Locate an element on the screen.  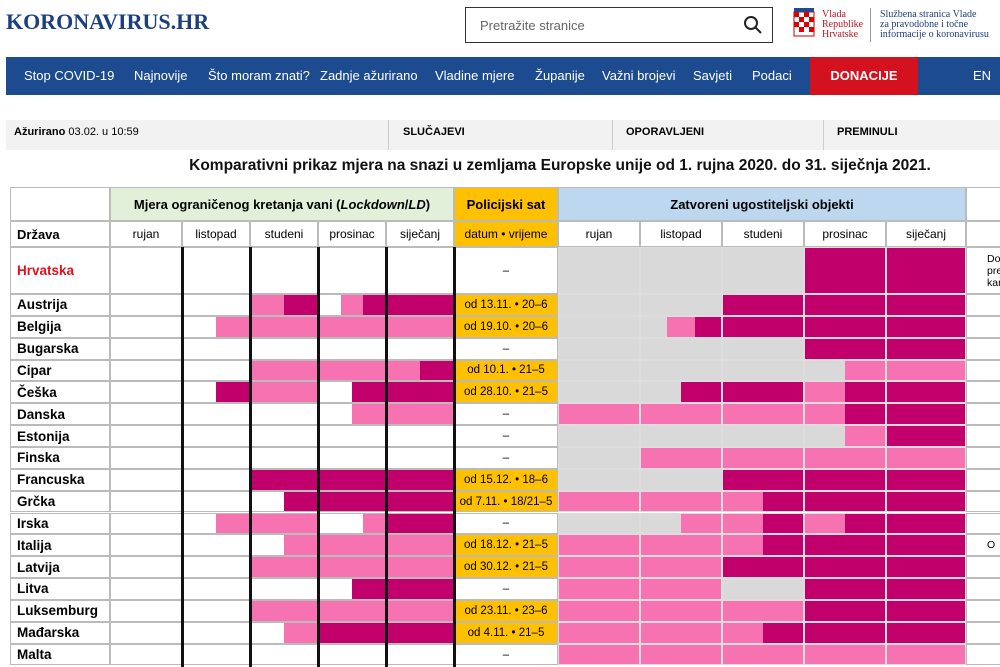
nav-link: Zadnje ažurirano is located at coordinates (369, 75).